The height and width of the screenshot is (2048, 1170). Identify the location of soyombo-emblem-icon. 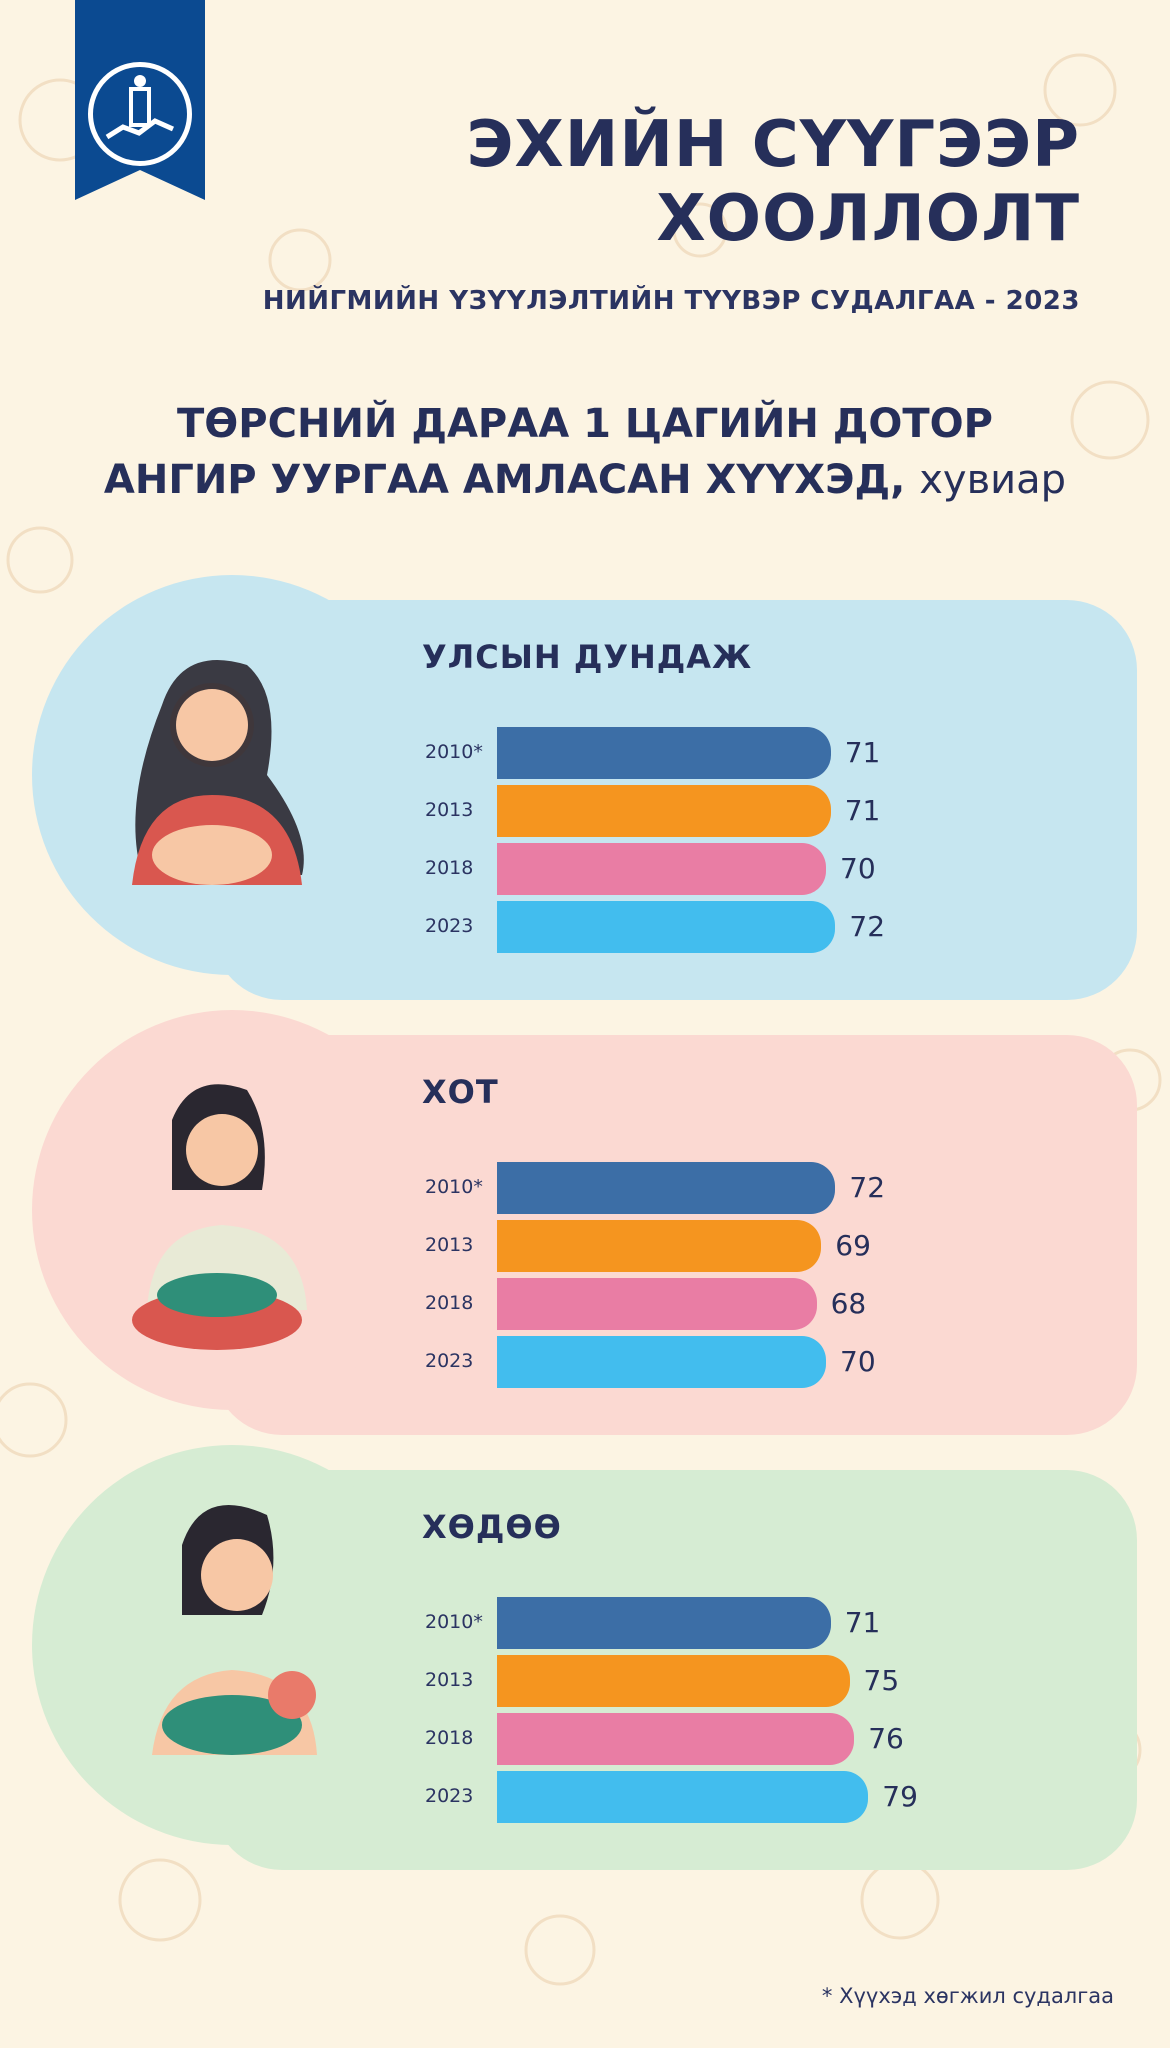
(140, 114).